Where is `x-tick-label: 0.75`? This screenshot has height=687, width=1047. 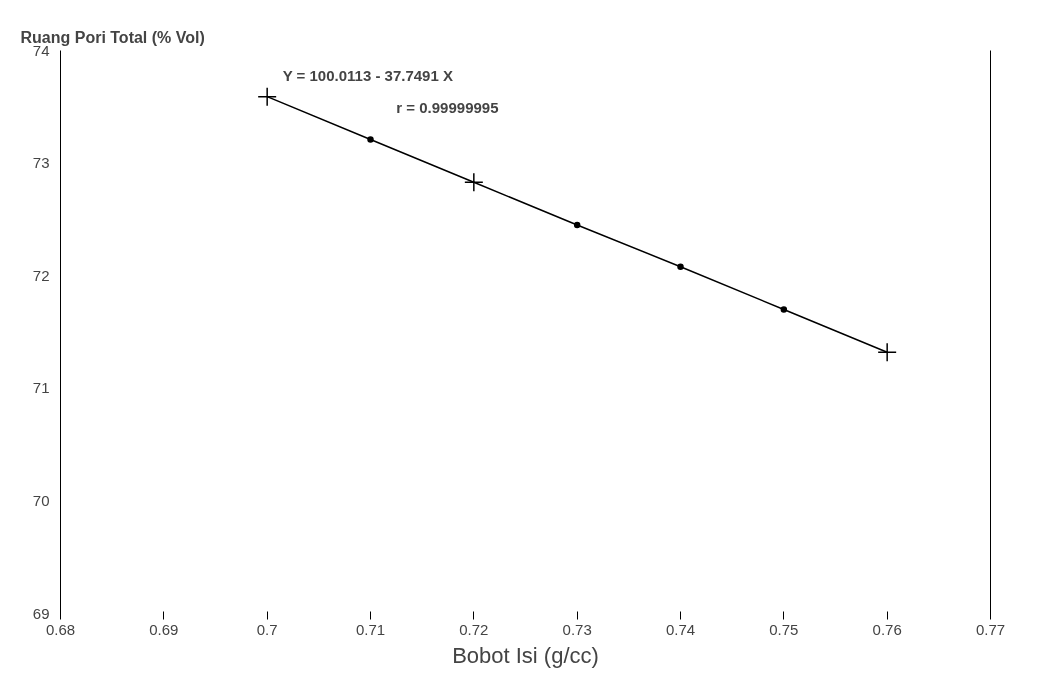
x-tick-label: 0.75 is located at coordinates (784, 629).